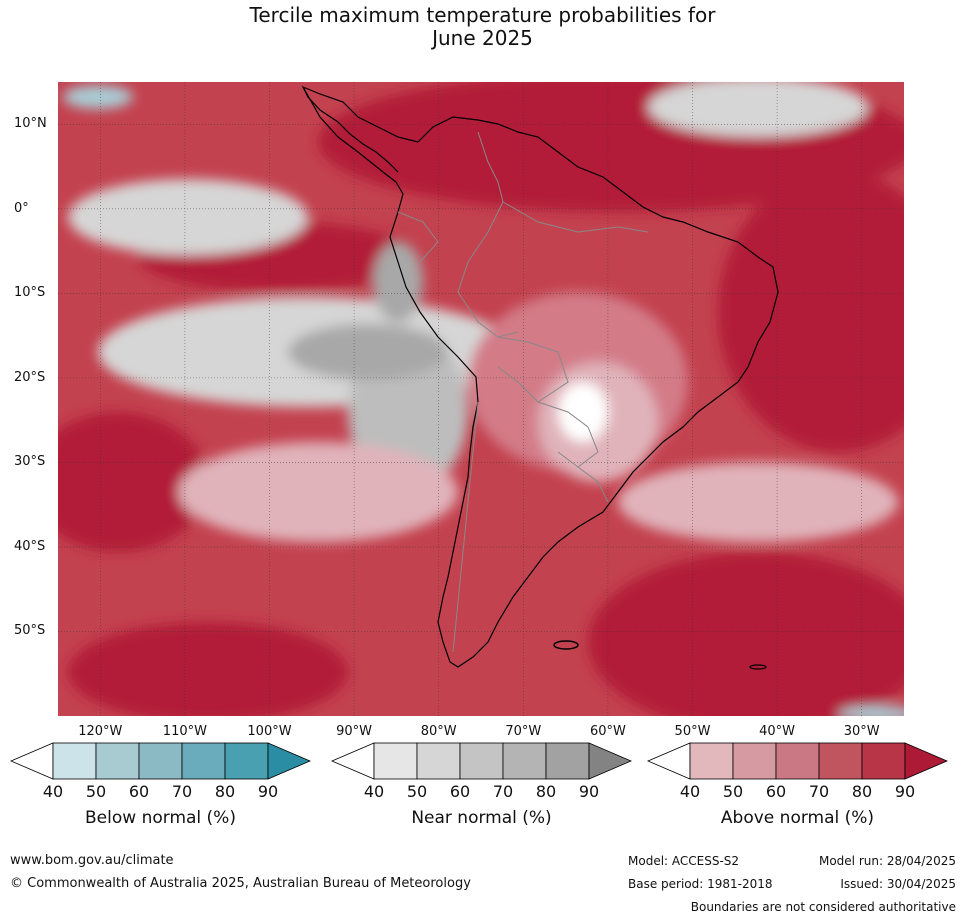  Describe the element at coordinates (777, 731) in the screenshot. I see `longitude-label: 40°W` at that location.